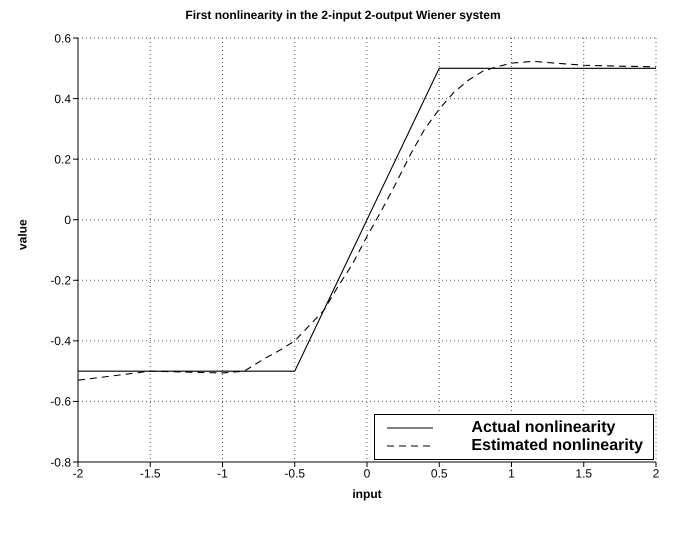 This screenshot has height=533, width=678. What do you see at coordinates (367, 473) in the screenshot?
I see `x-tick-label: 0` at bounding box center [367, 473].